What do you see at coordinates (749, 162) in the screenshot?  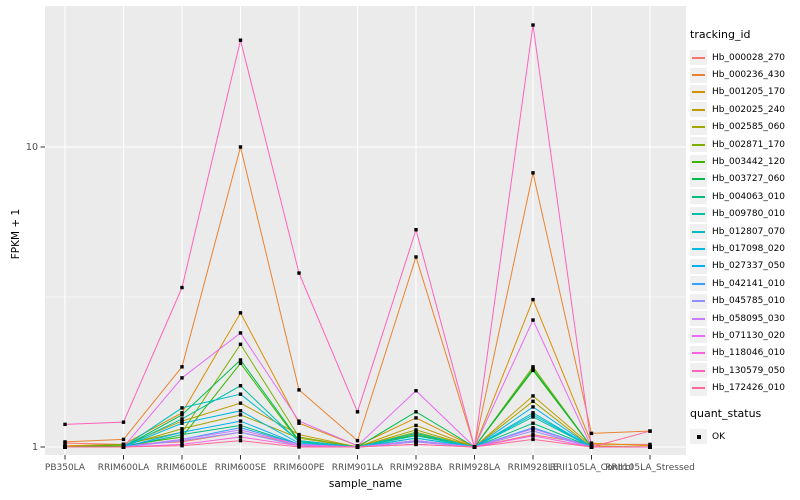 I see `legend-label: Hb_003442_120` at bounding box center [749, 162].